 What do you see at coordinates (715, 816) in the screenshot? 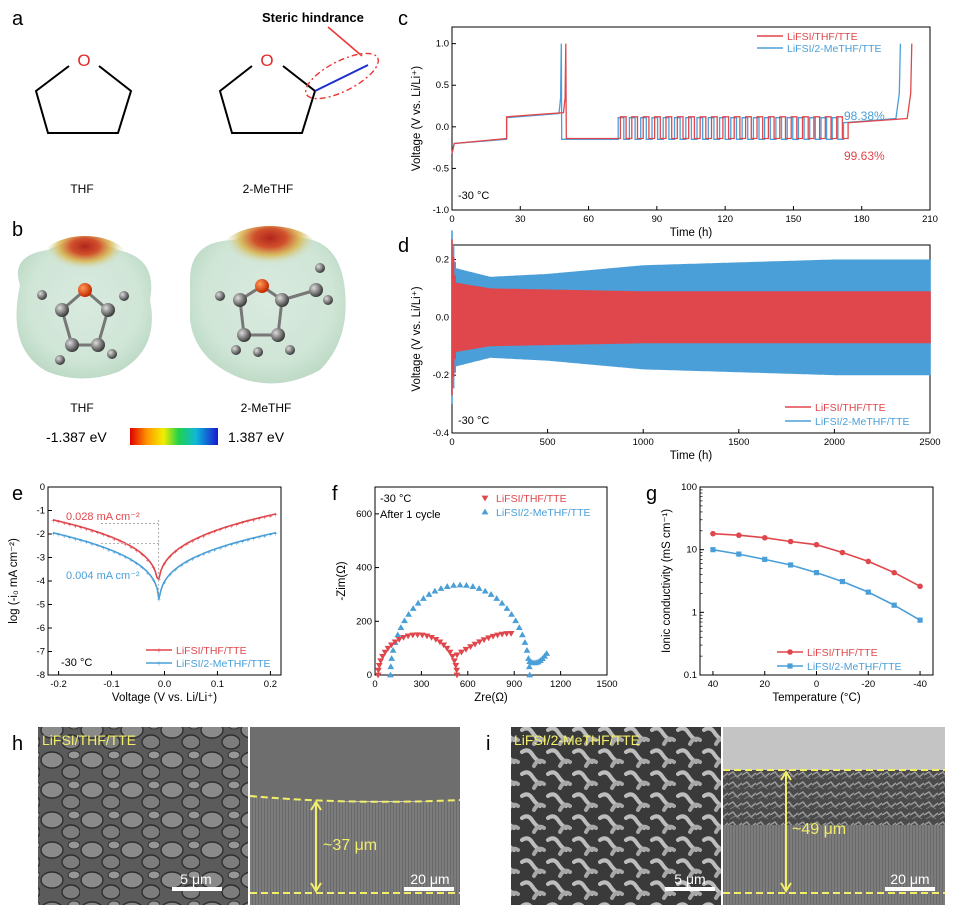
I see `panel-i: i ~49 μm LiFSI/2-MeTHF/TTE 5 μm 20 μm` at bounding box center [715, 816].